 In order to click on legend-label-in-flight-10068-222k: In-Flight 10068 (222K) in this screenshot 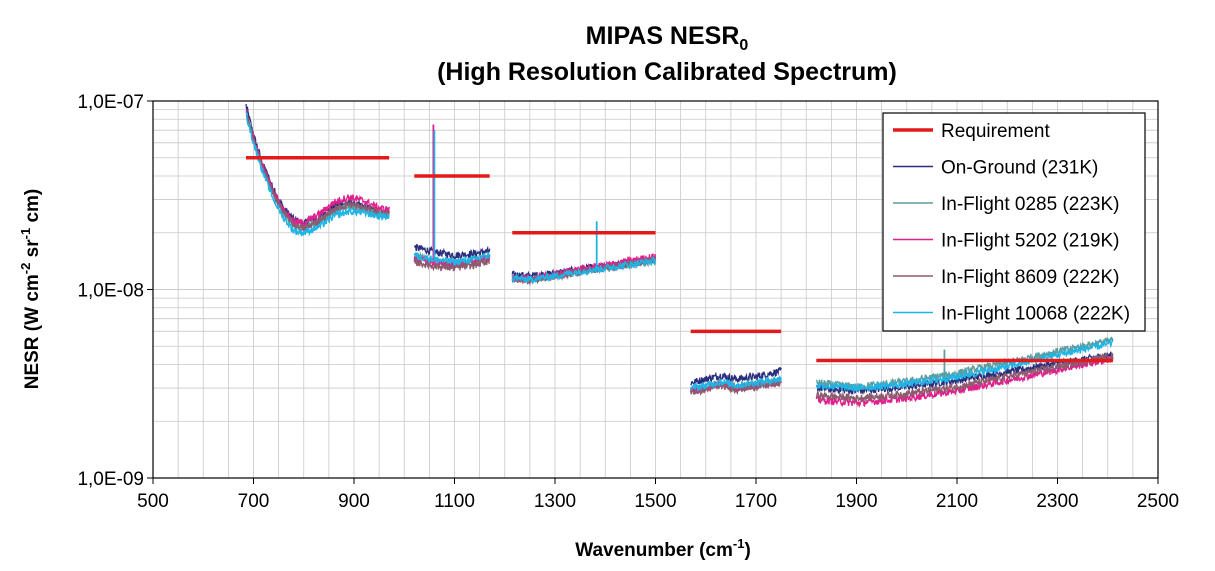, I will do `click(1035, 314)`.